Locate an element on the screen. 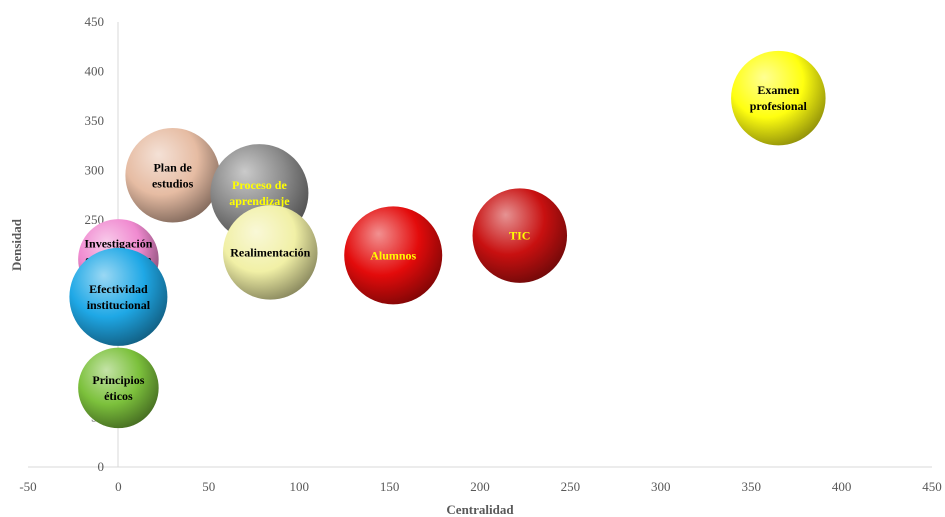 The width and height of the screenshot is (945, 517). x-tick-label: 50 is located at coordinates (208, 486).